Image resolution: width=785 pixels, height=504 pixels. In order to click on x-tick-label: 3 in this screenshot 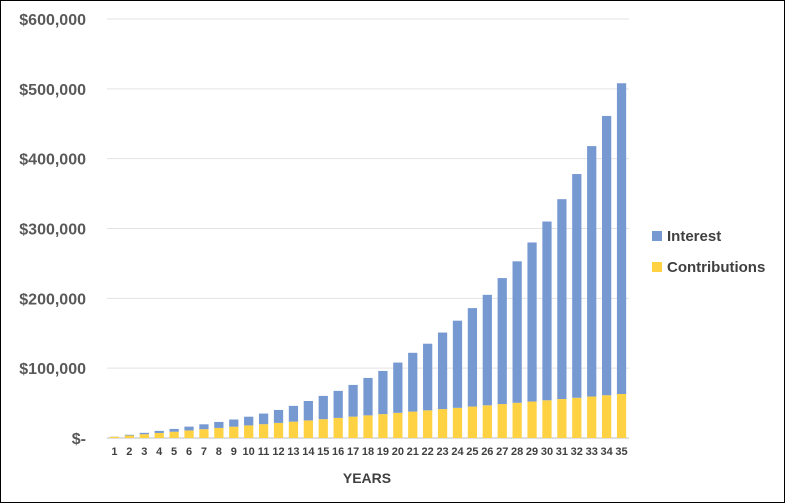, I will do `click(144, 452)`.